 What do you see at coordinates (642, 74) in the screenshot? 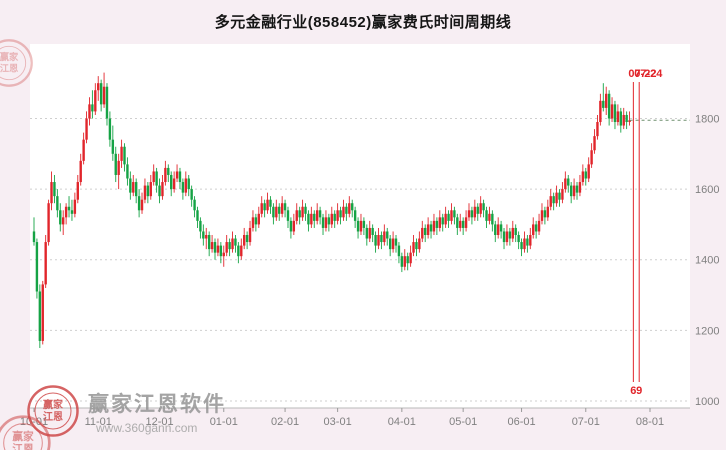
I see `cycle-date-label: 07-22` at bounding box center [642, 74].